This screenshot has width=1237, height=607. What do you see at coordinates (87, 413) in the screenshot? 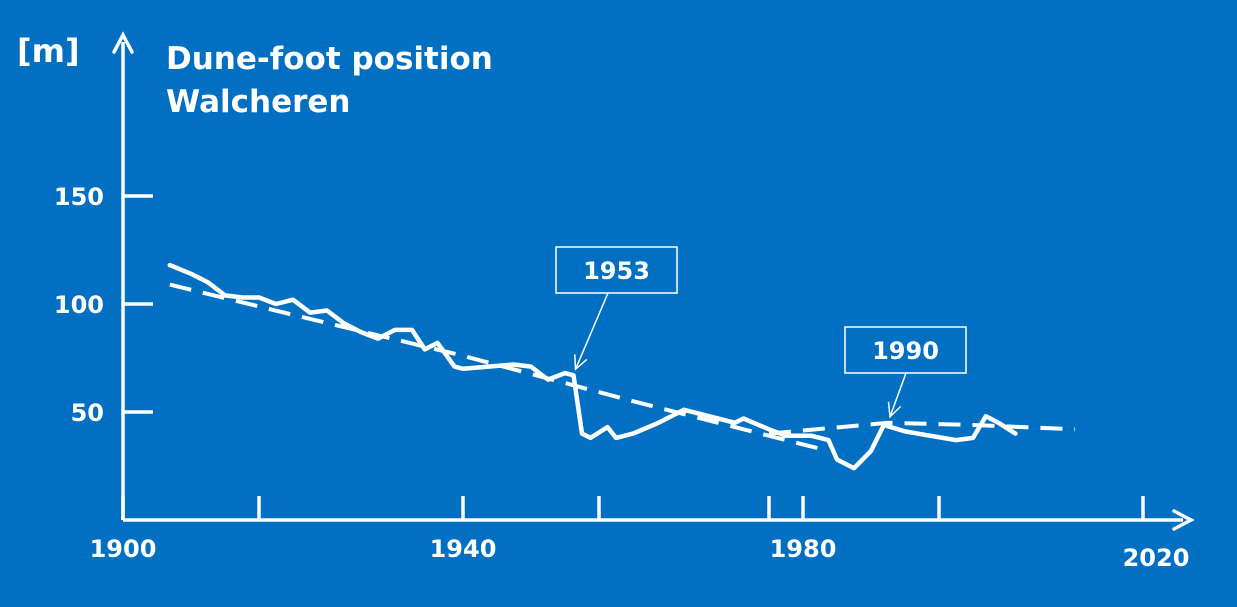
I see `y-tick-label-50: 50` at bounding box center [87, 413].